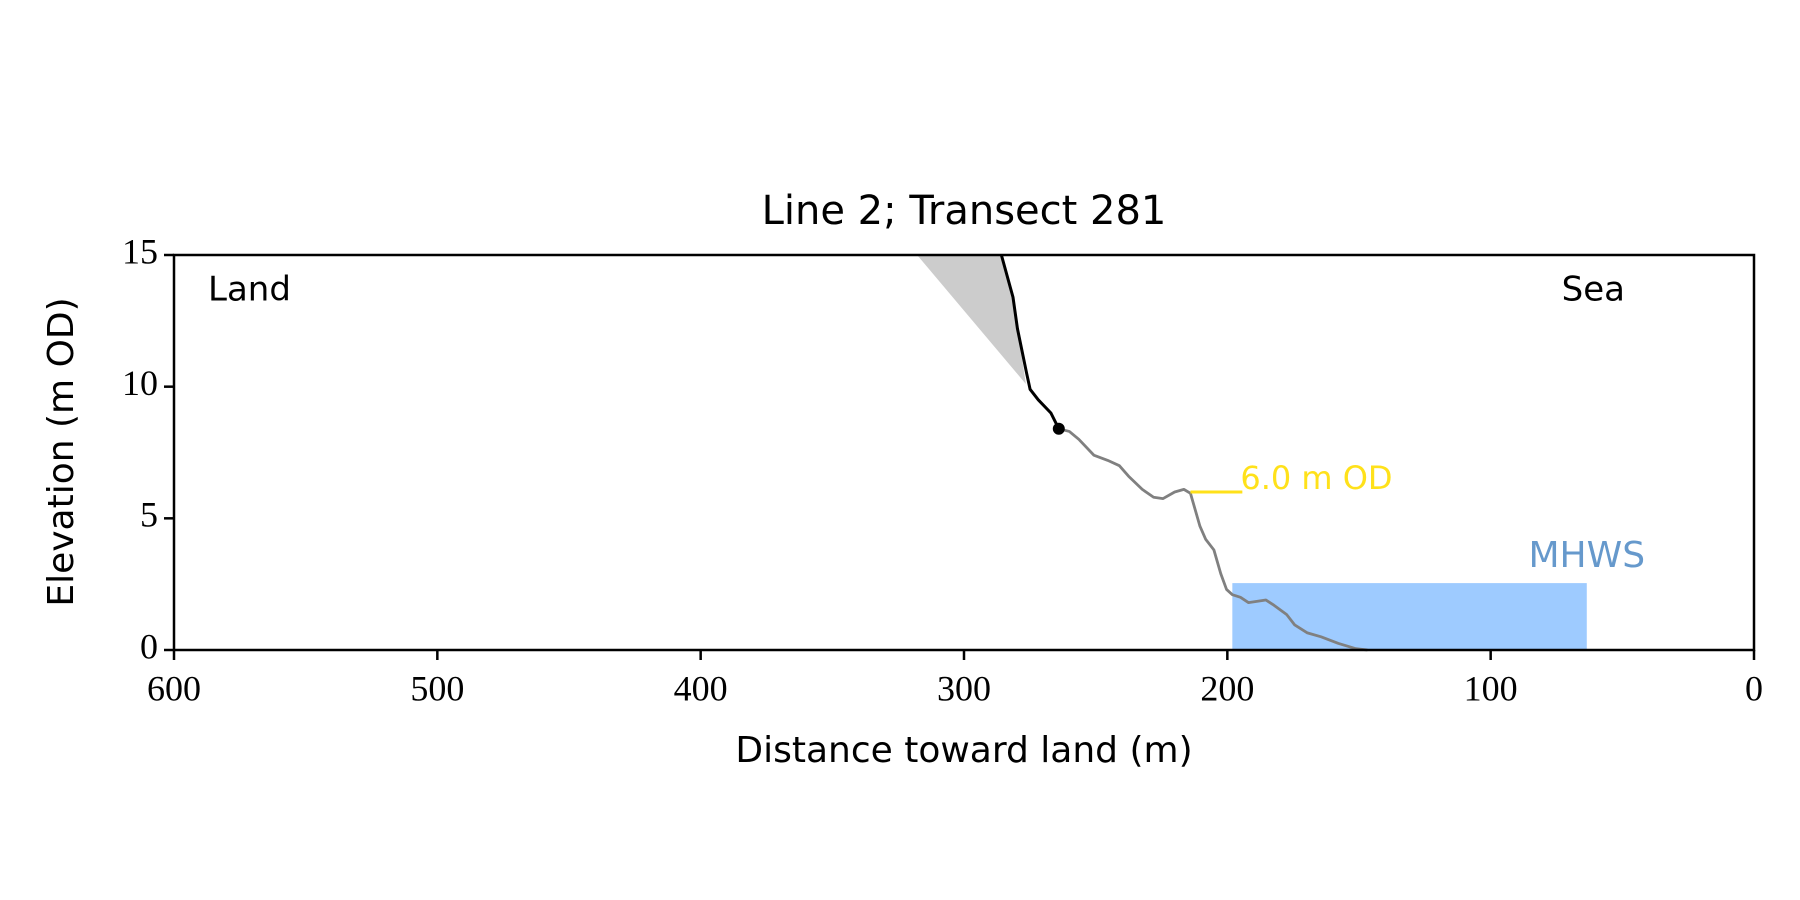 This screenshot has width=1800, height=900. I want to click on mhws-label: MHWS, so click(1586, 555).